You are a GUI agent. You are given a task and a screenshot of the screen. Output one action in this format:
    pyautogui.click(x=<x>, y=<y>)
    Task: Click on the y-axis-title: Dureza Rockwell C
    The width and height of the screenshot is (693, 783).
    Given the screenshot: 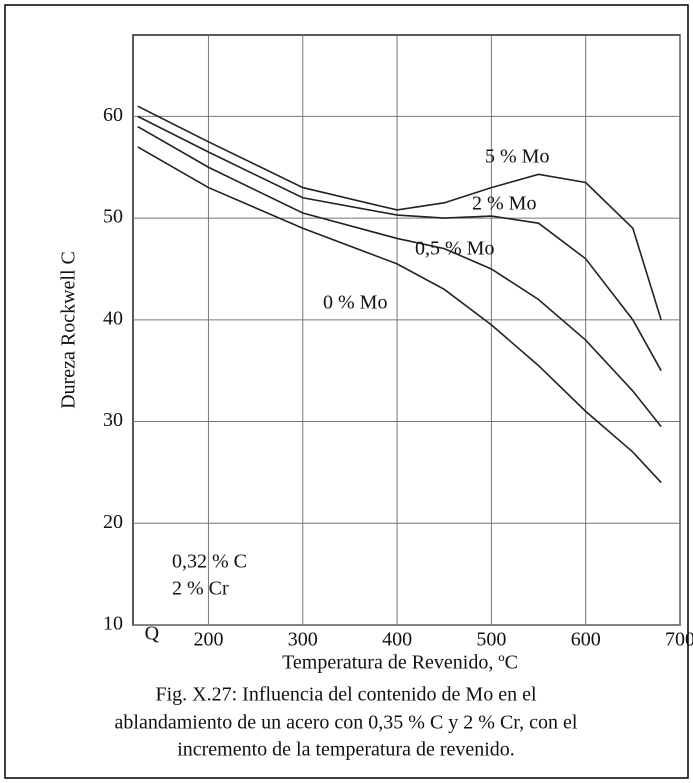 What is the action you would take?
    pyautogui.click(x=69, y=330)
    